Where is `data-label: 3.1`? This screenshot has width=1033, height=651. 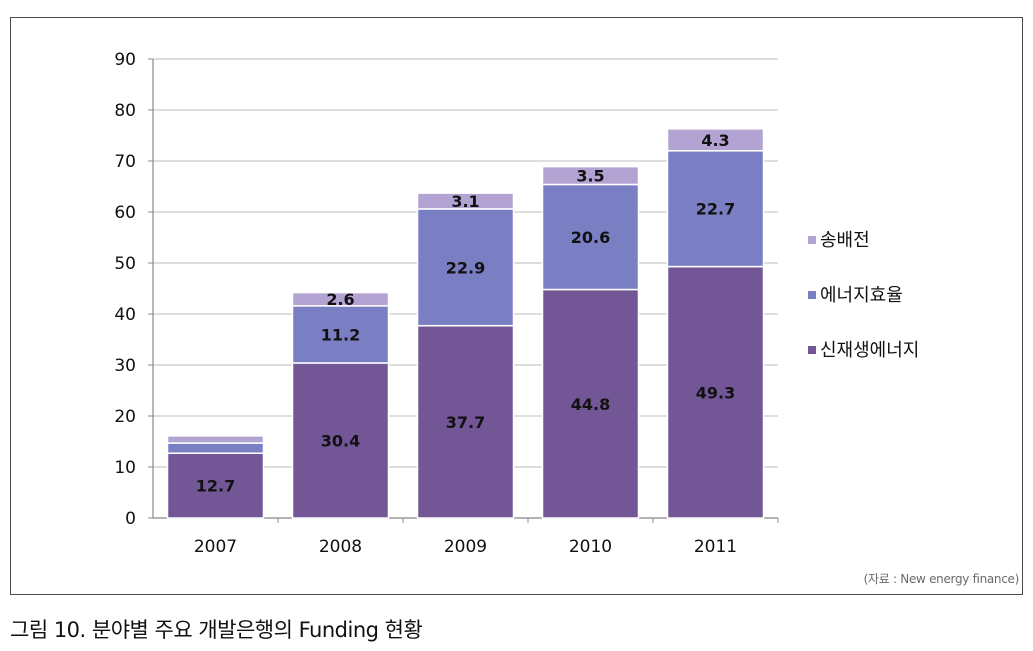
data-label: 3.1 is located at coordinates (465, 201).